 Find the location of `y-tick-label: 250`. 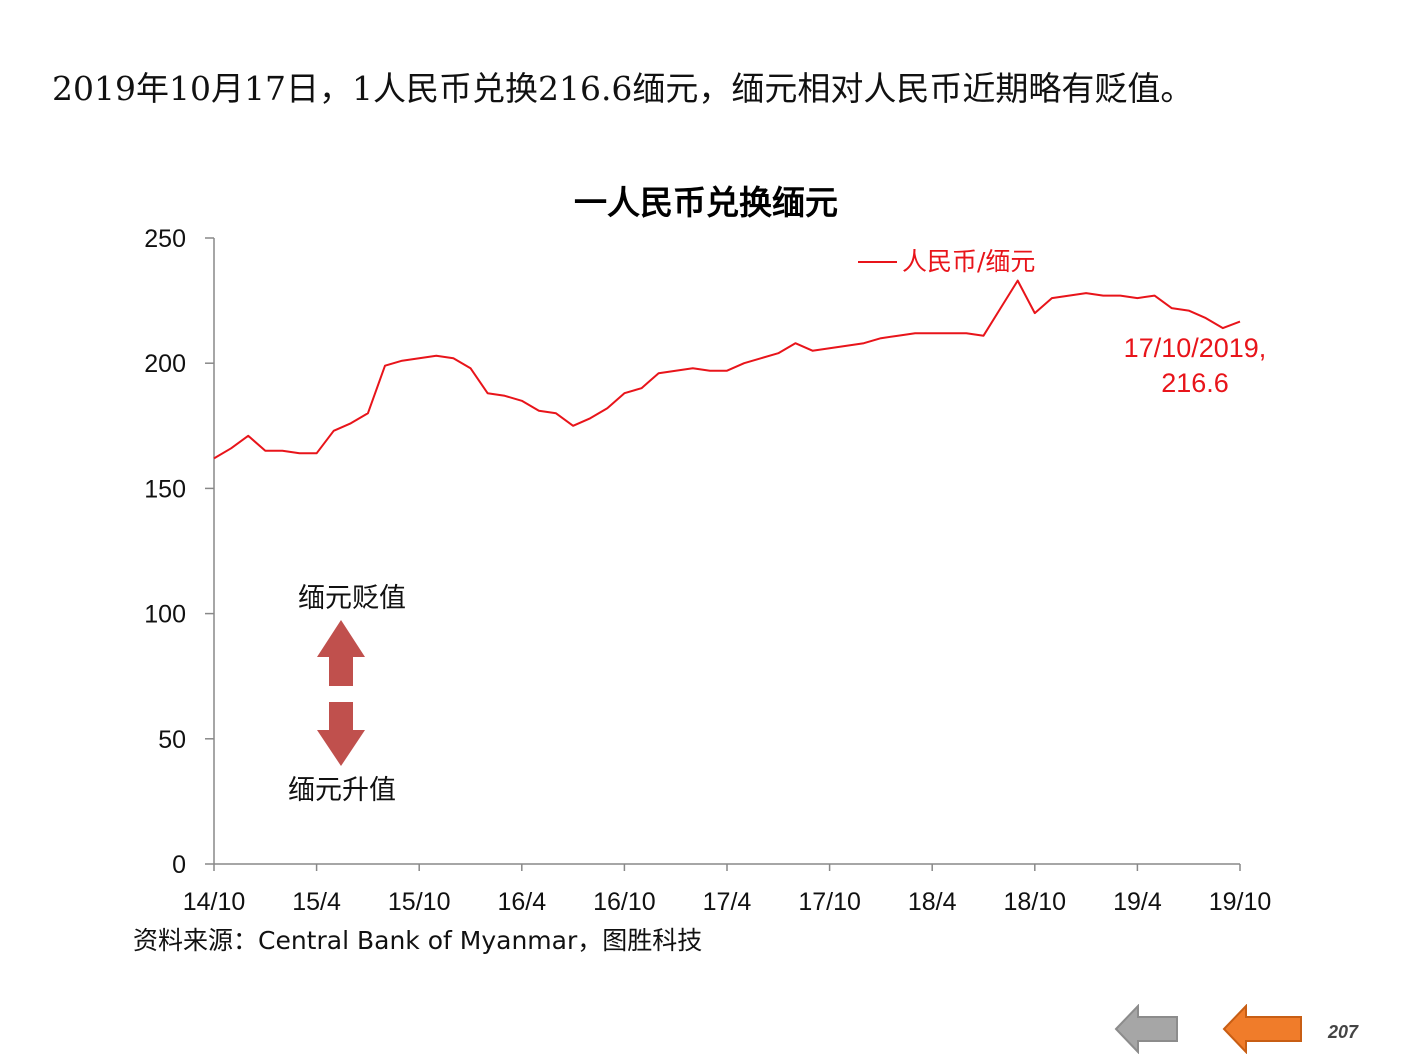

y-tick-label: 250 is located at coordinates (165, 239).